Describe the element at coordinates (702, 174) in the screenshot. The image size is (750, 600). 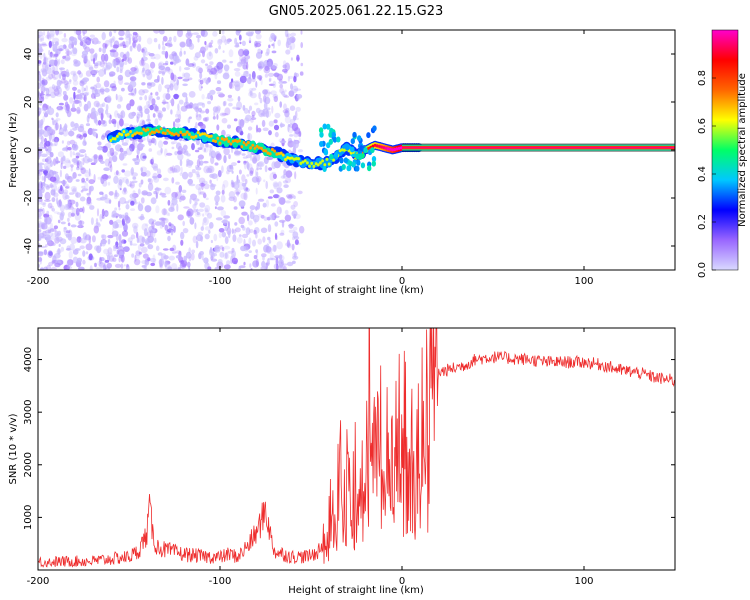
I see `colorbar-tick-label: 0.4` at that location.